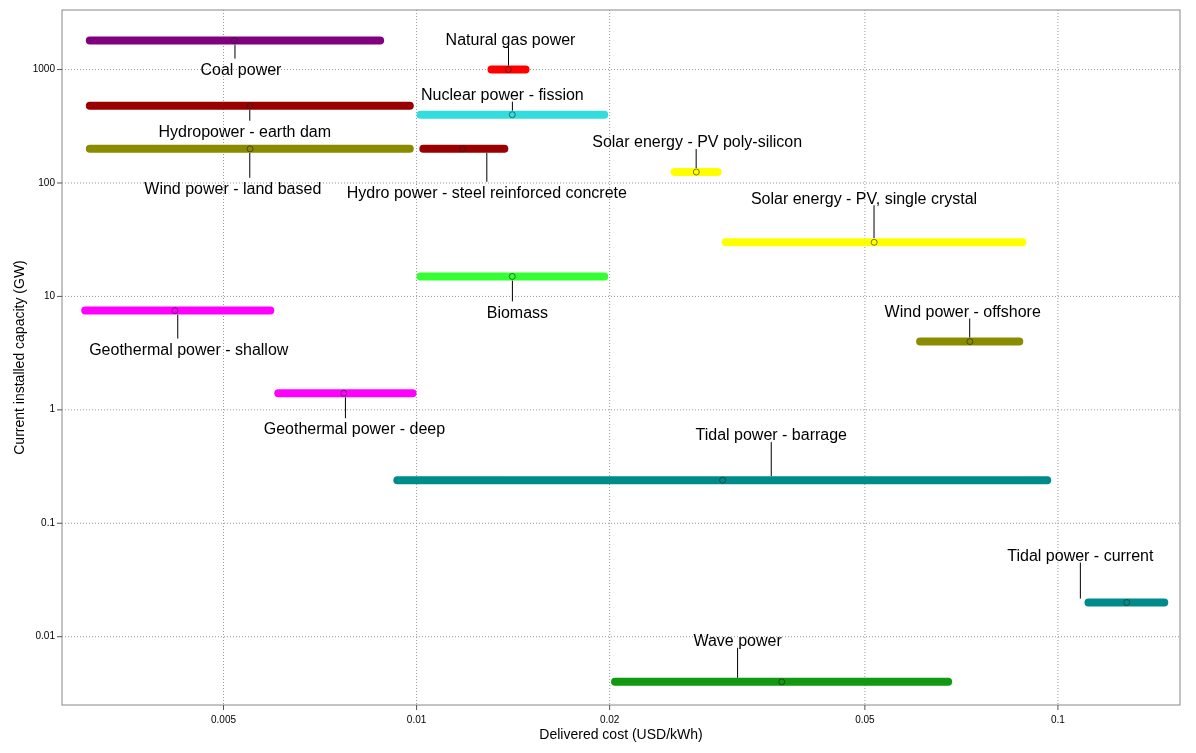 This screenshot has height=753, width=1196. I want to click on text: Geothermal power - shallow, so click(189, 349).